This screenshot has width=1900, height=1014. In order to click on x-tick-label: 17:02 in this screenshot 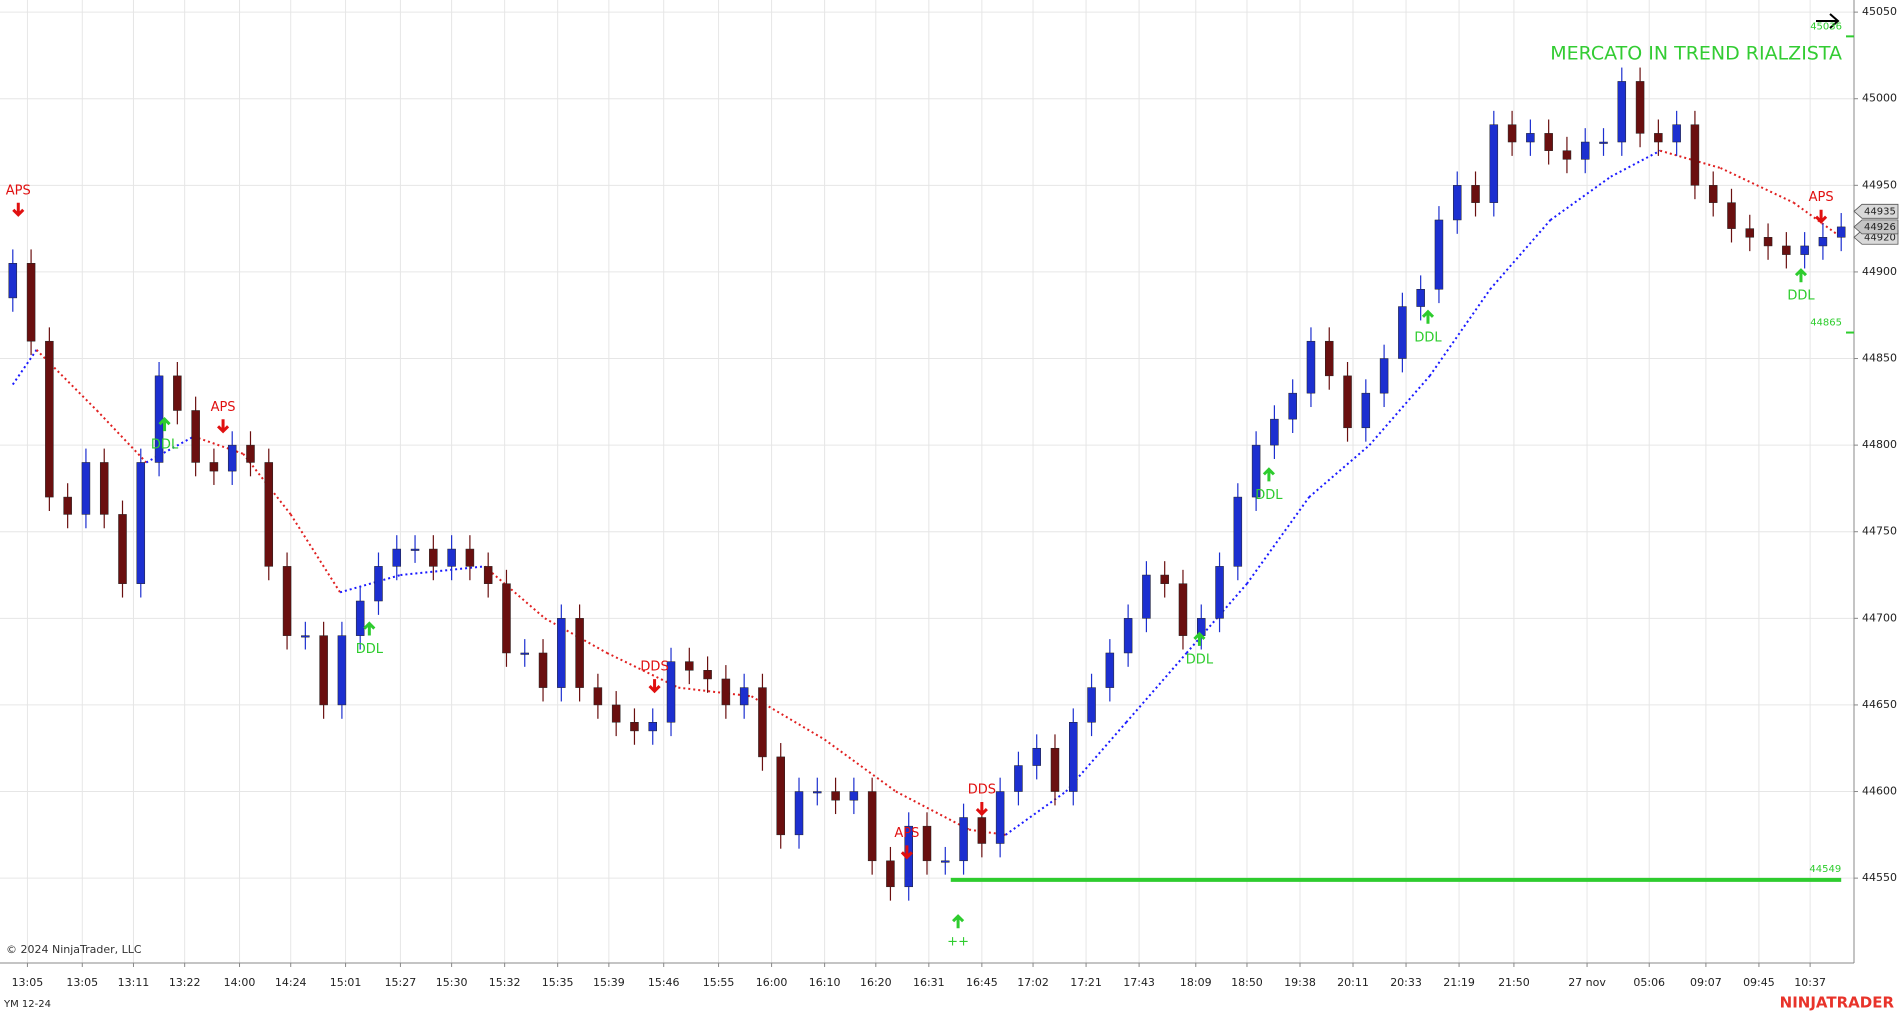, I will do `click(1033, 982)`.